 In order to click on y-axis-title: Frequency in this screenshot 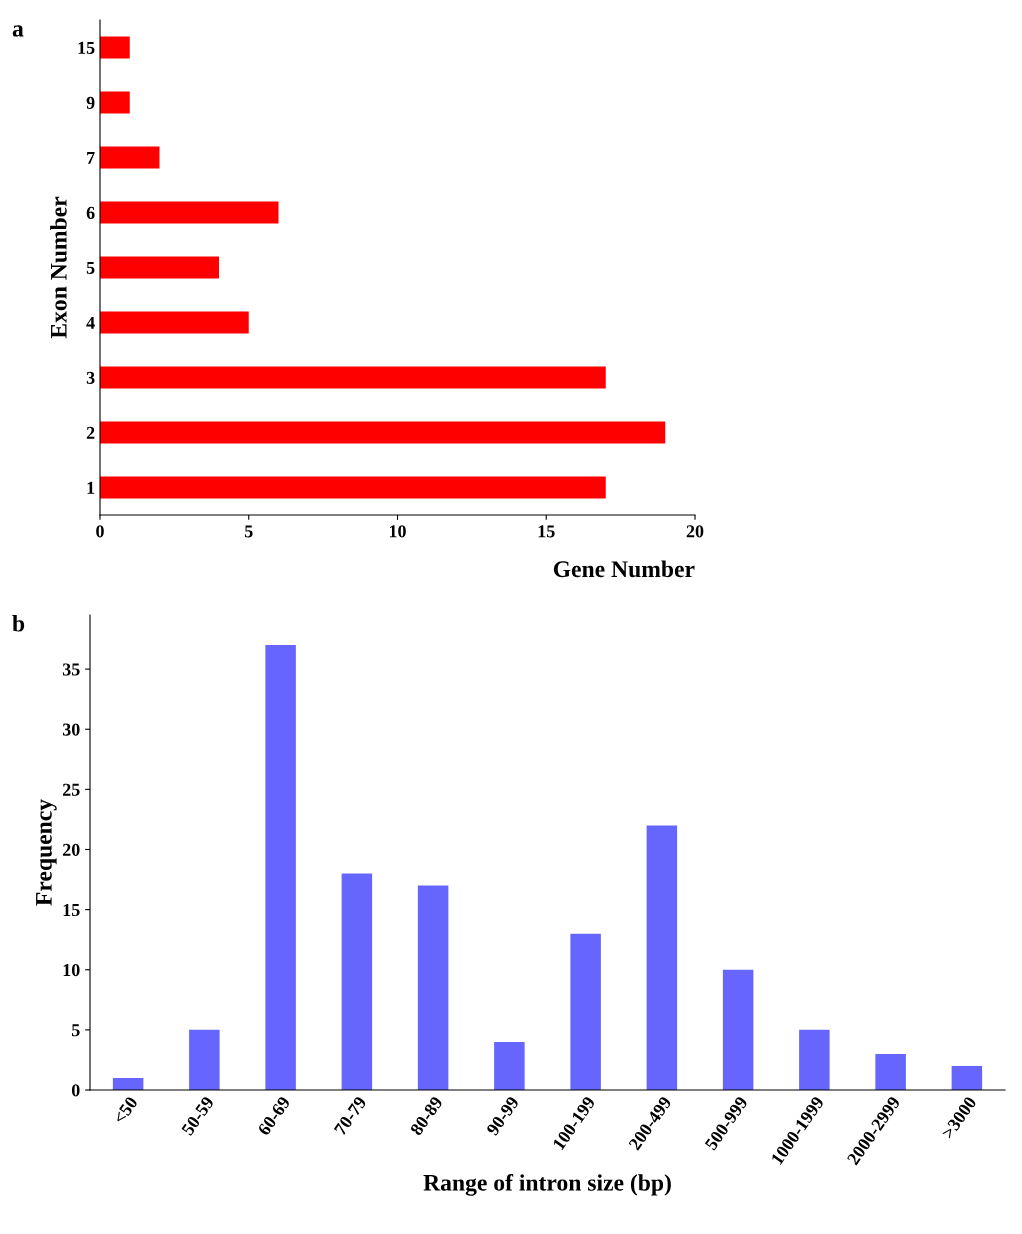, I will do `click(46, 852)`.